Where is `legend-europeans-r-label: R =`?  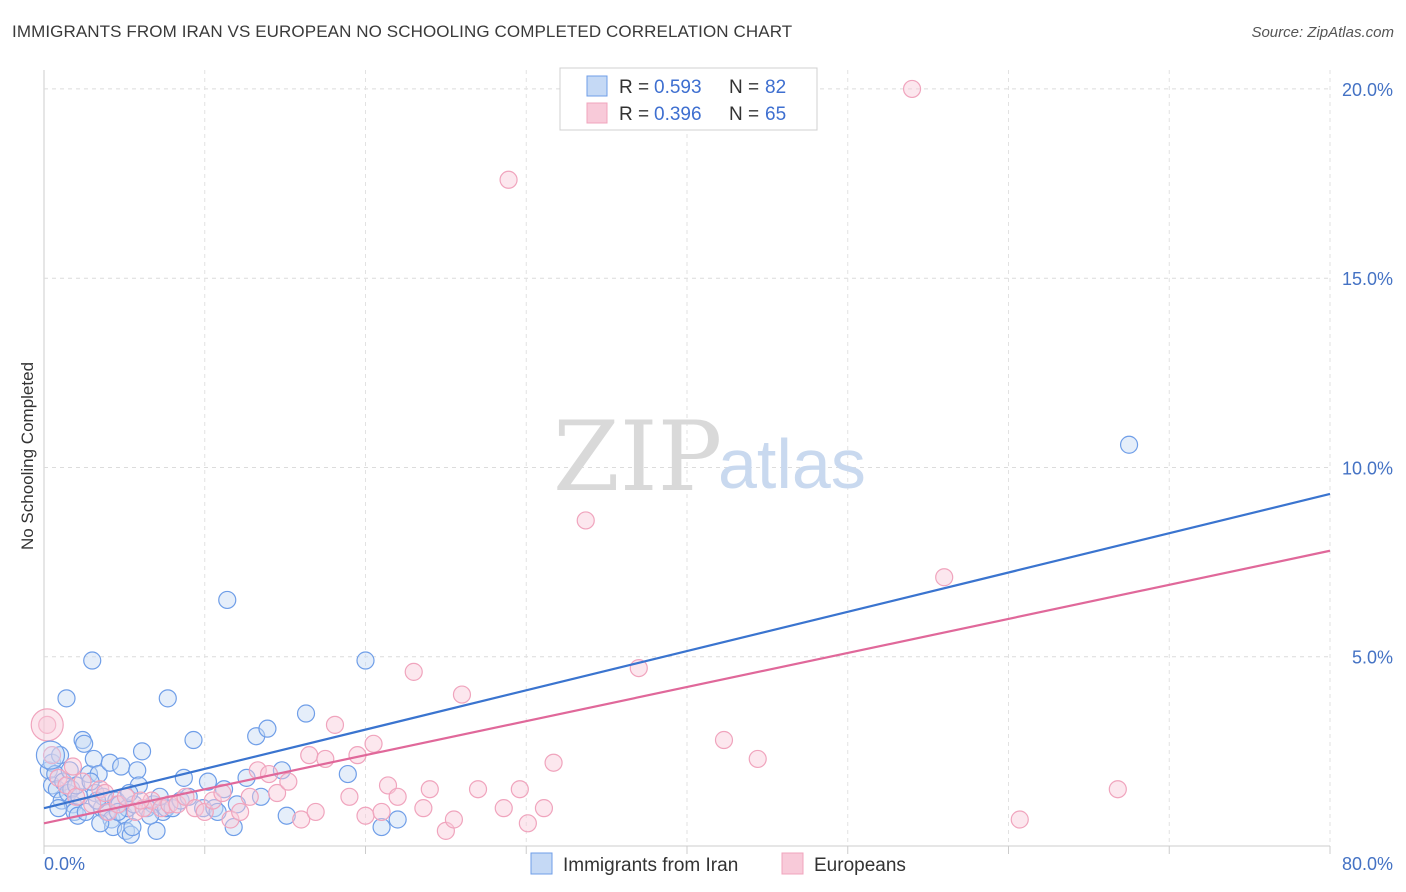
legend-europeans-r-label: R = is located at coordinates (634, 114).